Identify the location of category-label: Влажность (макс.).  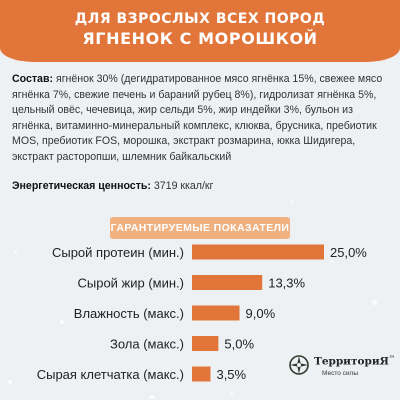
(129, 313).